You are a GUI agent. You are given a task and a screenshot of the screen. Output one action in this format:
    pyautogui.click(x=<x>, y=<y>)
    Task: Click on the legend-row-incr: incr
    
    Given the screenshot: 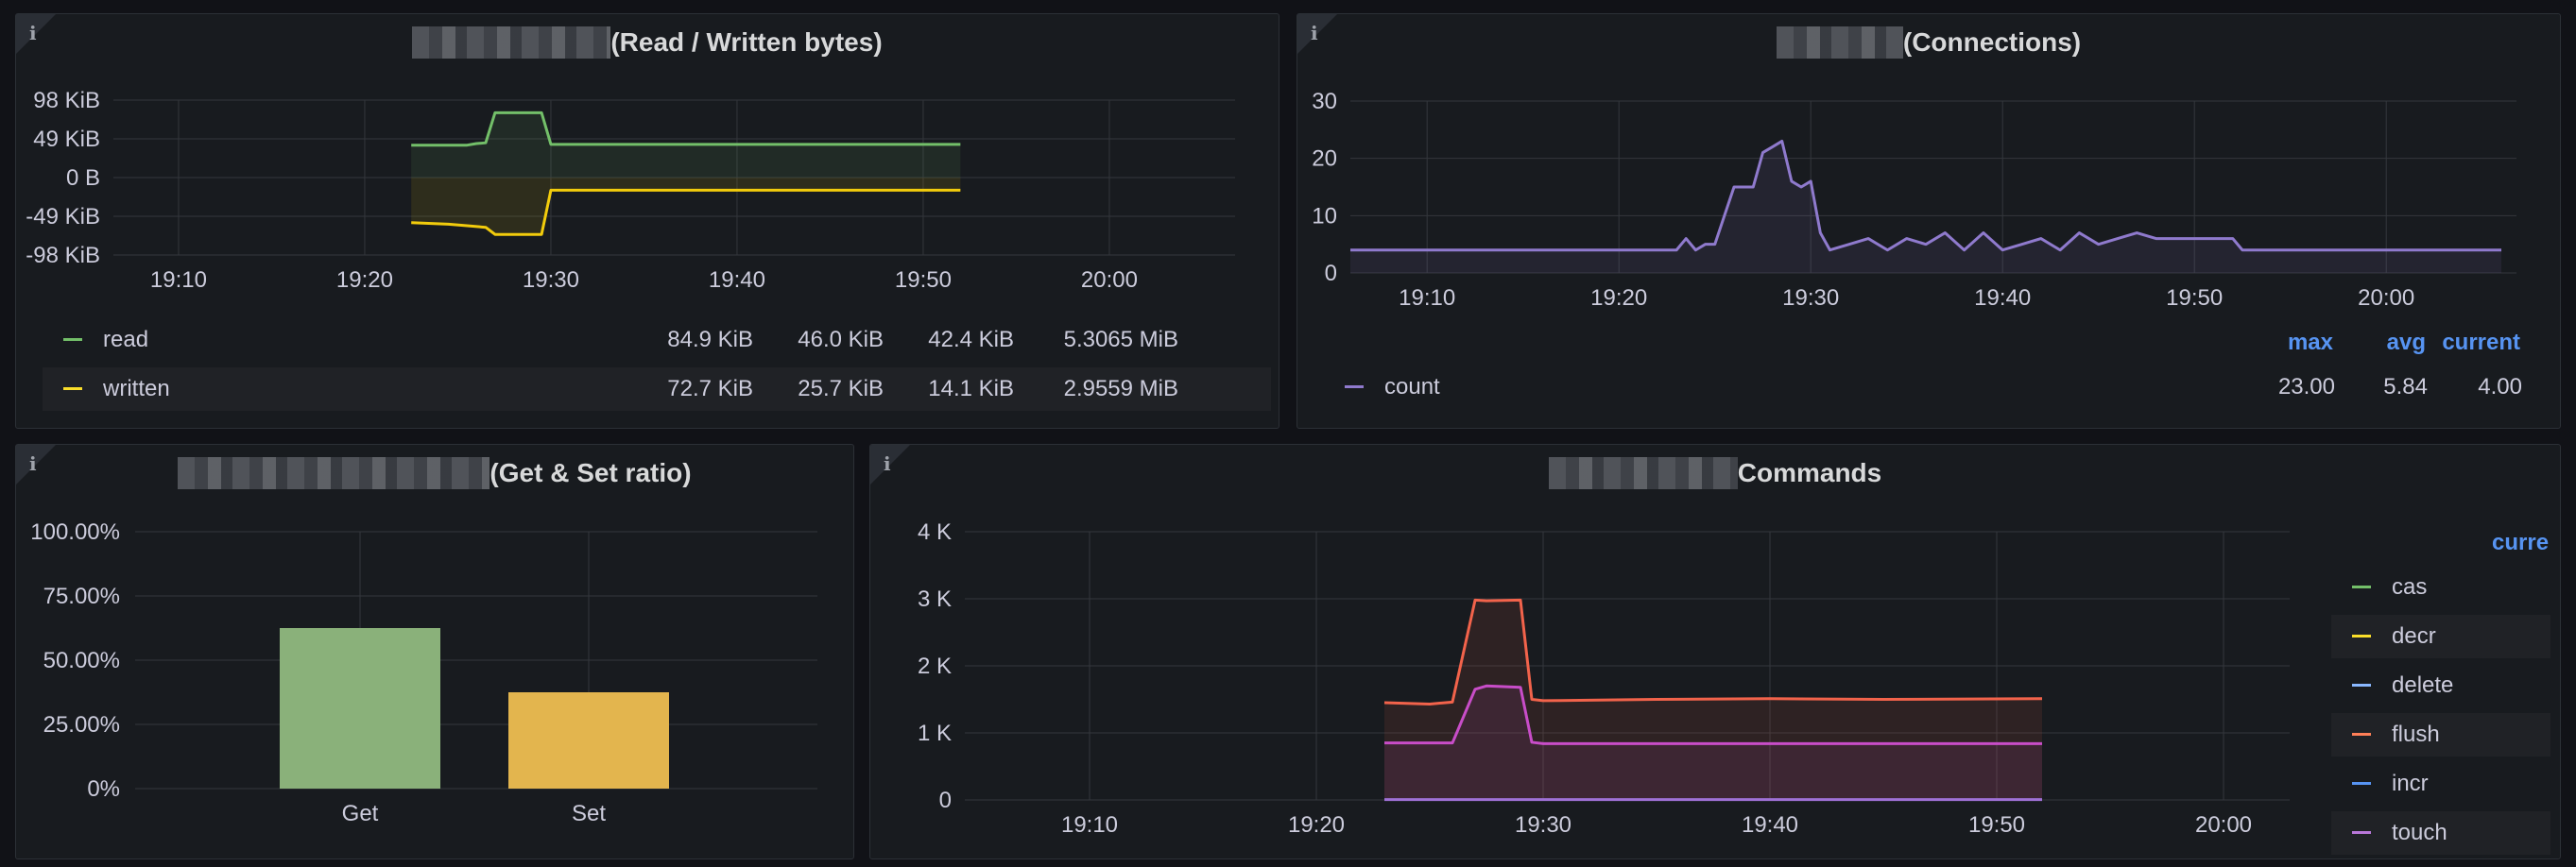 What is the action you would take?
    pyautogui.click(x=2440, y=784)
    